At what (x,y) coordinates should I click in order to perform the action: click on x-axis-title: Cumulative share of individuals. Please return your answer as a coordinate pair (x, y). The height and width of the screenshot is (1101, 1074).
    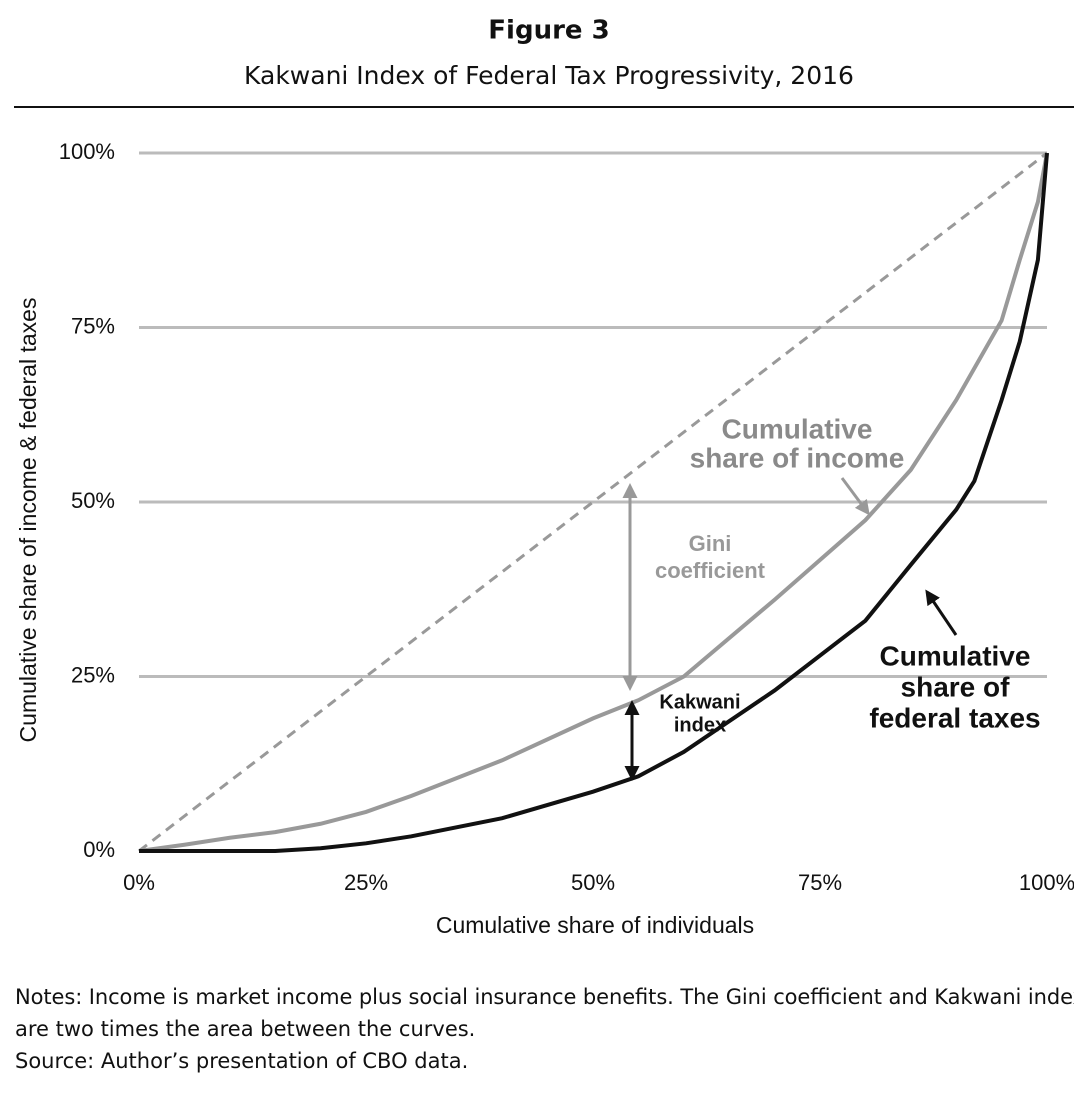
    Looking at the image, I should click on (595, 925).